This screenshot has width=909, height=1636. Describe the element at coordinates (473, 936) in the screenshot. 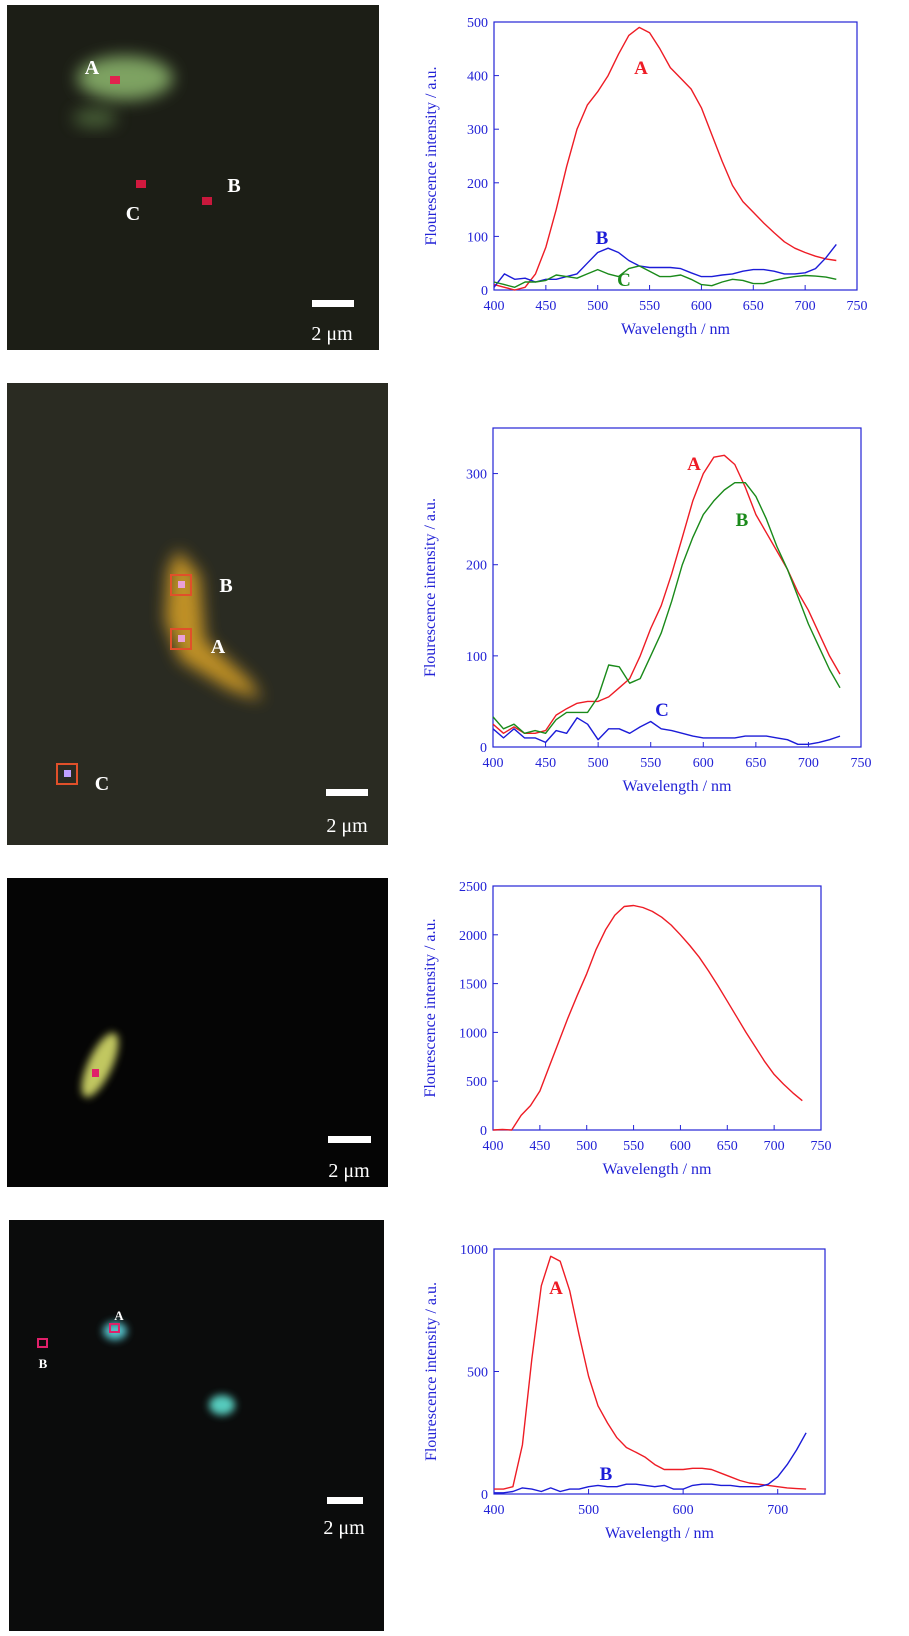

I see `y-tick-label: 2000` at that location.